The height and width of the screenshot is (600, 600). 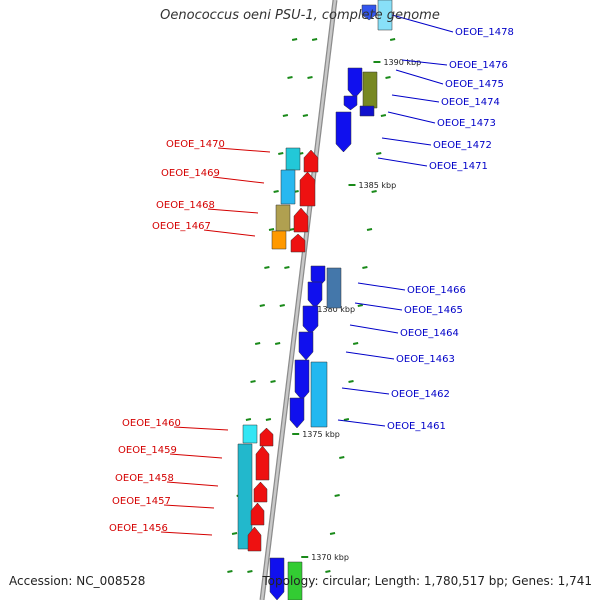 I want to click on gene-label-OEOE_1469: OEOE_1469, so click(x=190, y=173).